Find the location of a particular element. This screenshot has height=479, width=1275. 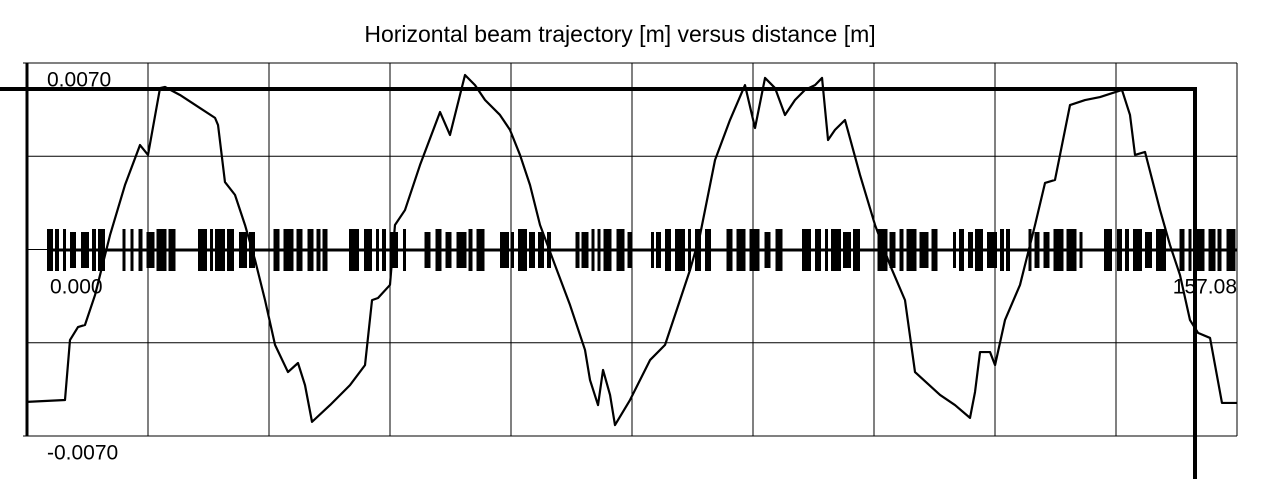

lattice-band is located at coordinates (642, 250).